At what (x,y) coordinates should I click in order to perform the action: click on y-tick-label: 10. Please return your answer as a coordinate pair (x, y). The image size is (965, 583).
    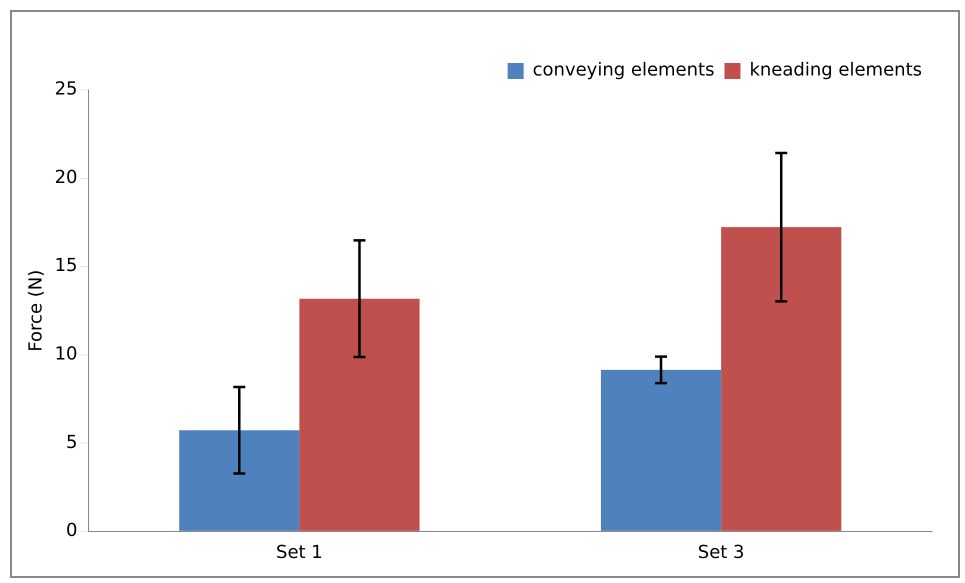
    Looking at the image, I should click on (66, 354).